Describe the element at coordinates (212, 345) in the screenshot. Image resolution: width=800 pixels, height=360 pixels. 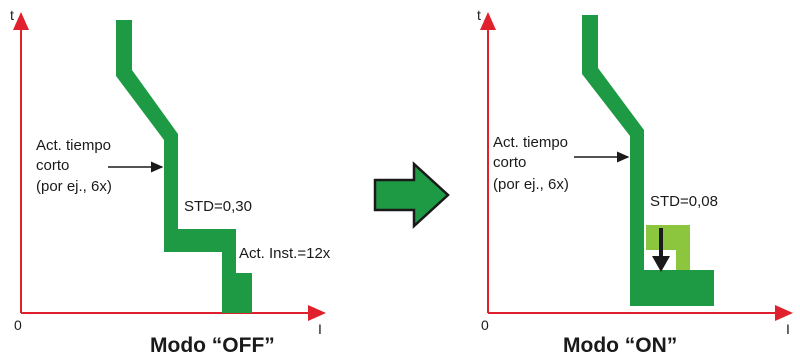
I see `panel-title: Modo “OFF”` at that location.